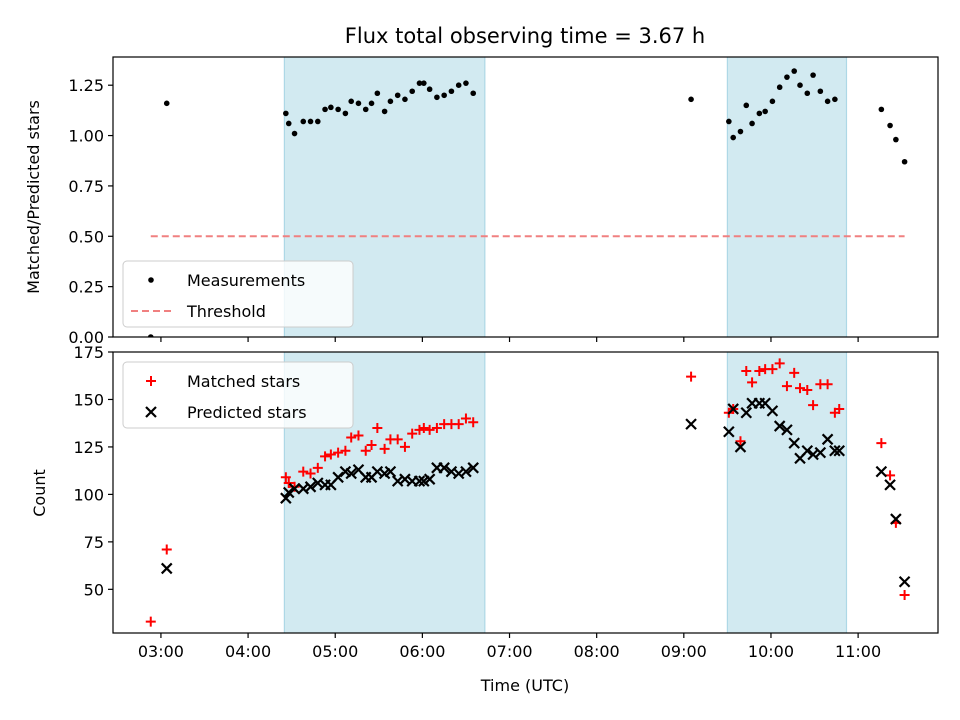 The height and width of the screenshot is (720, 960). What do you see at coordinates (88, 399) in the screenshot?
I see `bottom-y-tick-label: 150` at bounding box center [88, 399].